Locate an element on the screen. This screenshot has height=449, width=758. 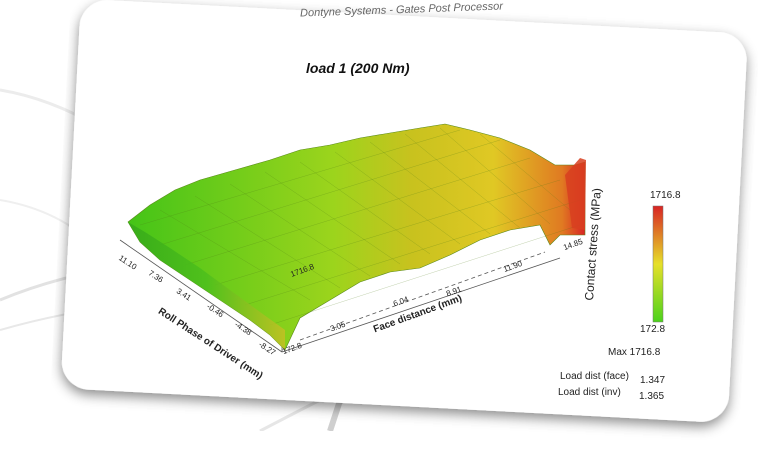
max-stress-value: Max 1716.8 is located at coordinates (634, 352).